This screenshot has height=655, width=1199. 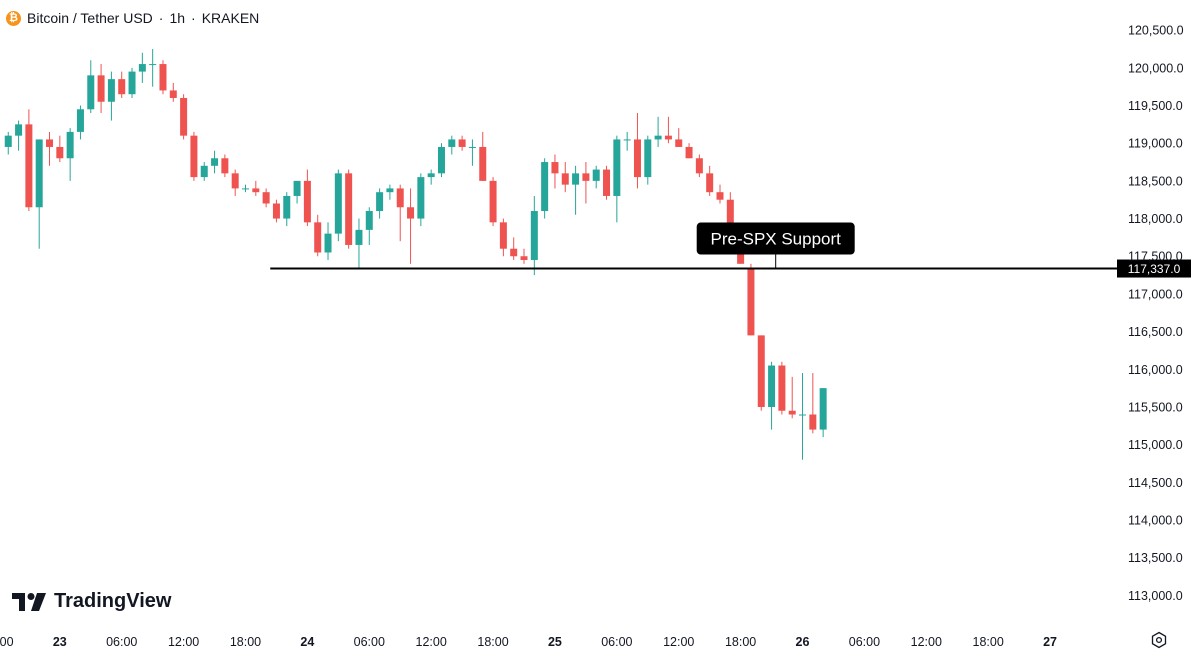 I want to click on logo-text: TradingView, so click(x=113, y=601).